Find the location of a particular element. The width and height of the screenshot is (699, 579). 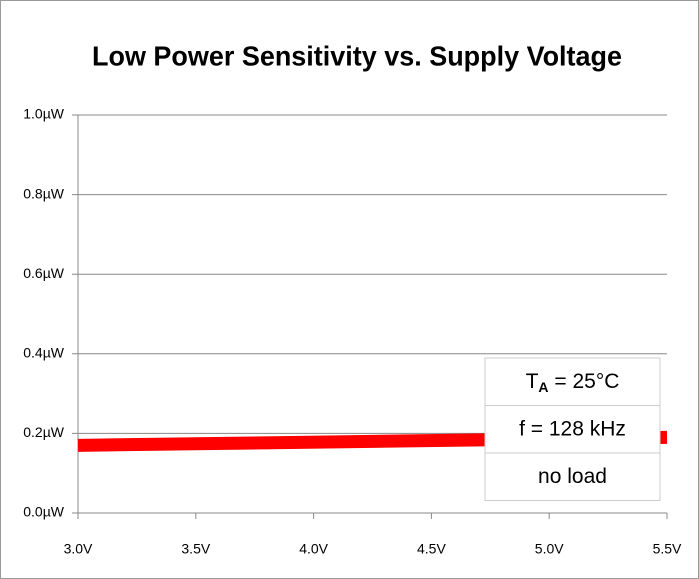

annotation-box is located at coordinates (572, 429).